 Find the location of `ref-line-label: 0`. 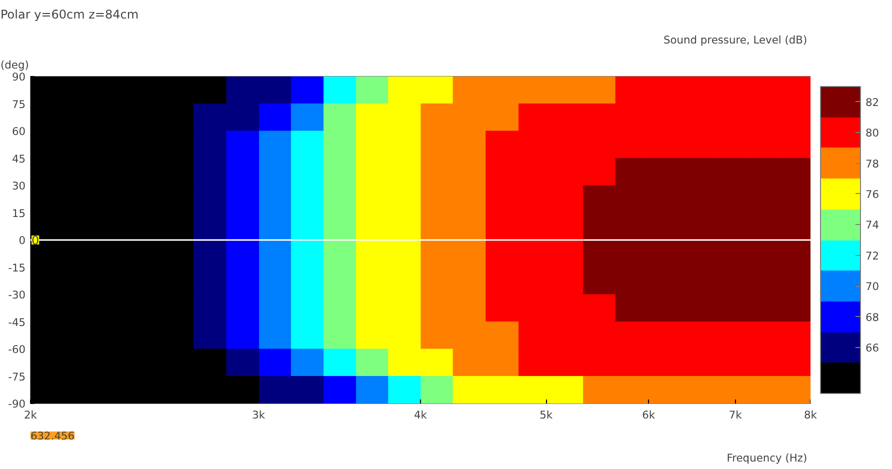

ref-line-label: 0 is located at coordinates (36, 241).